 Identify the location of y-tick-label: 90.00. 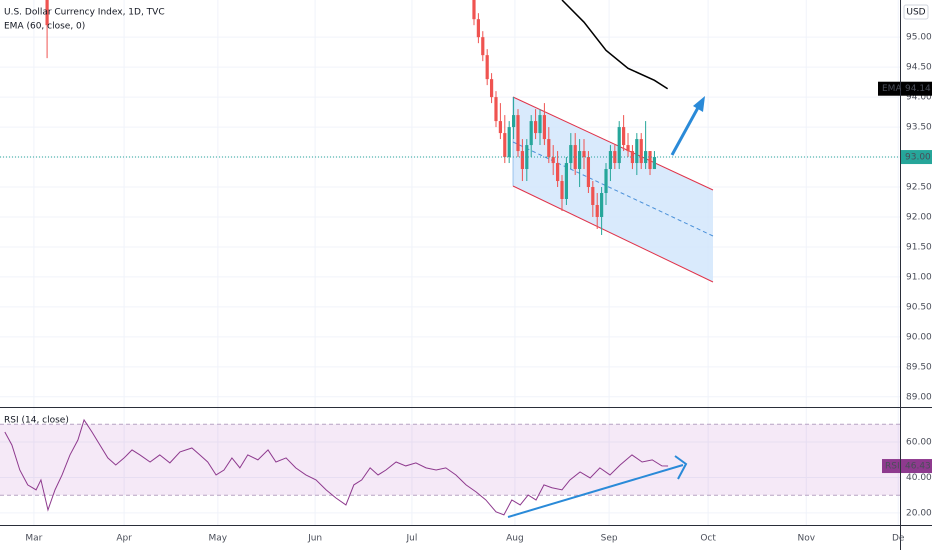
(919, 337).